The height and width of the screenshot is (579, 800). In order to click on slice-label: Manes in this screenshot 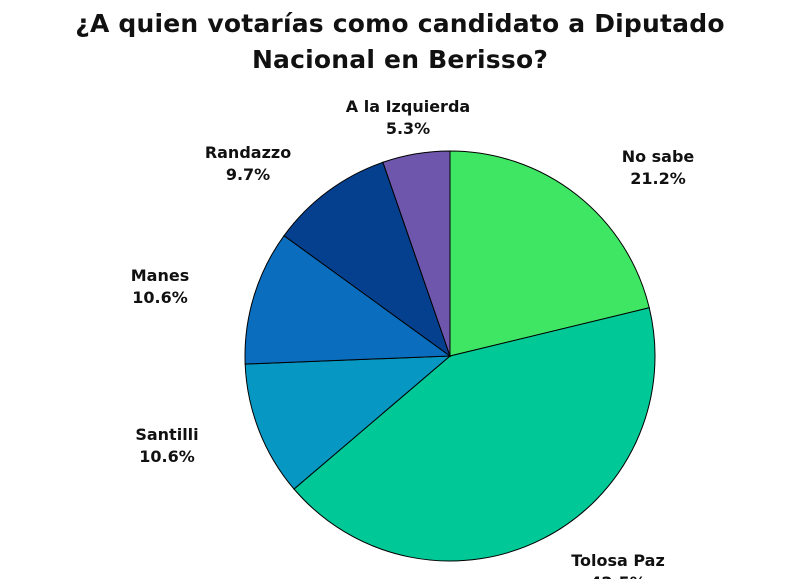, I will do `click(160, 275)`.